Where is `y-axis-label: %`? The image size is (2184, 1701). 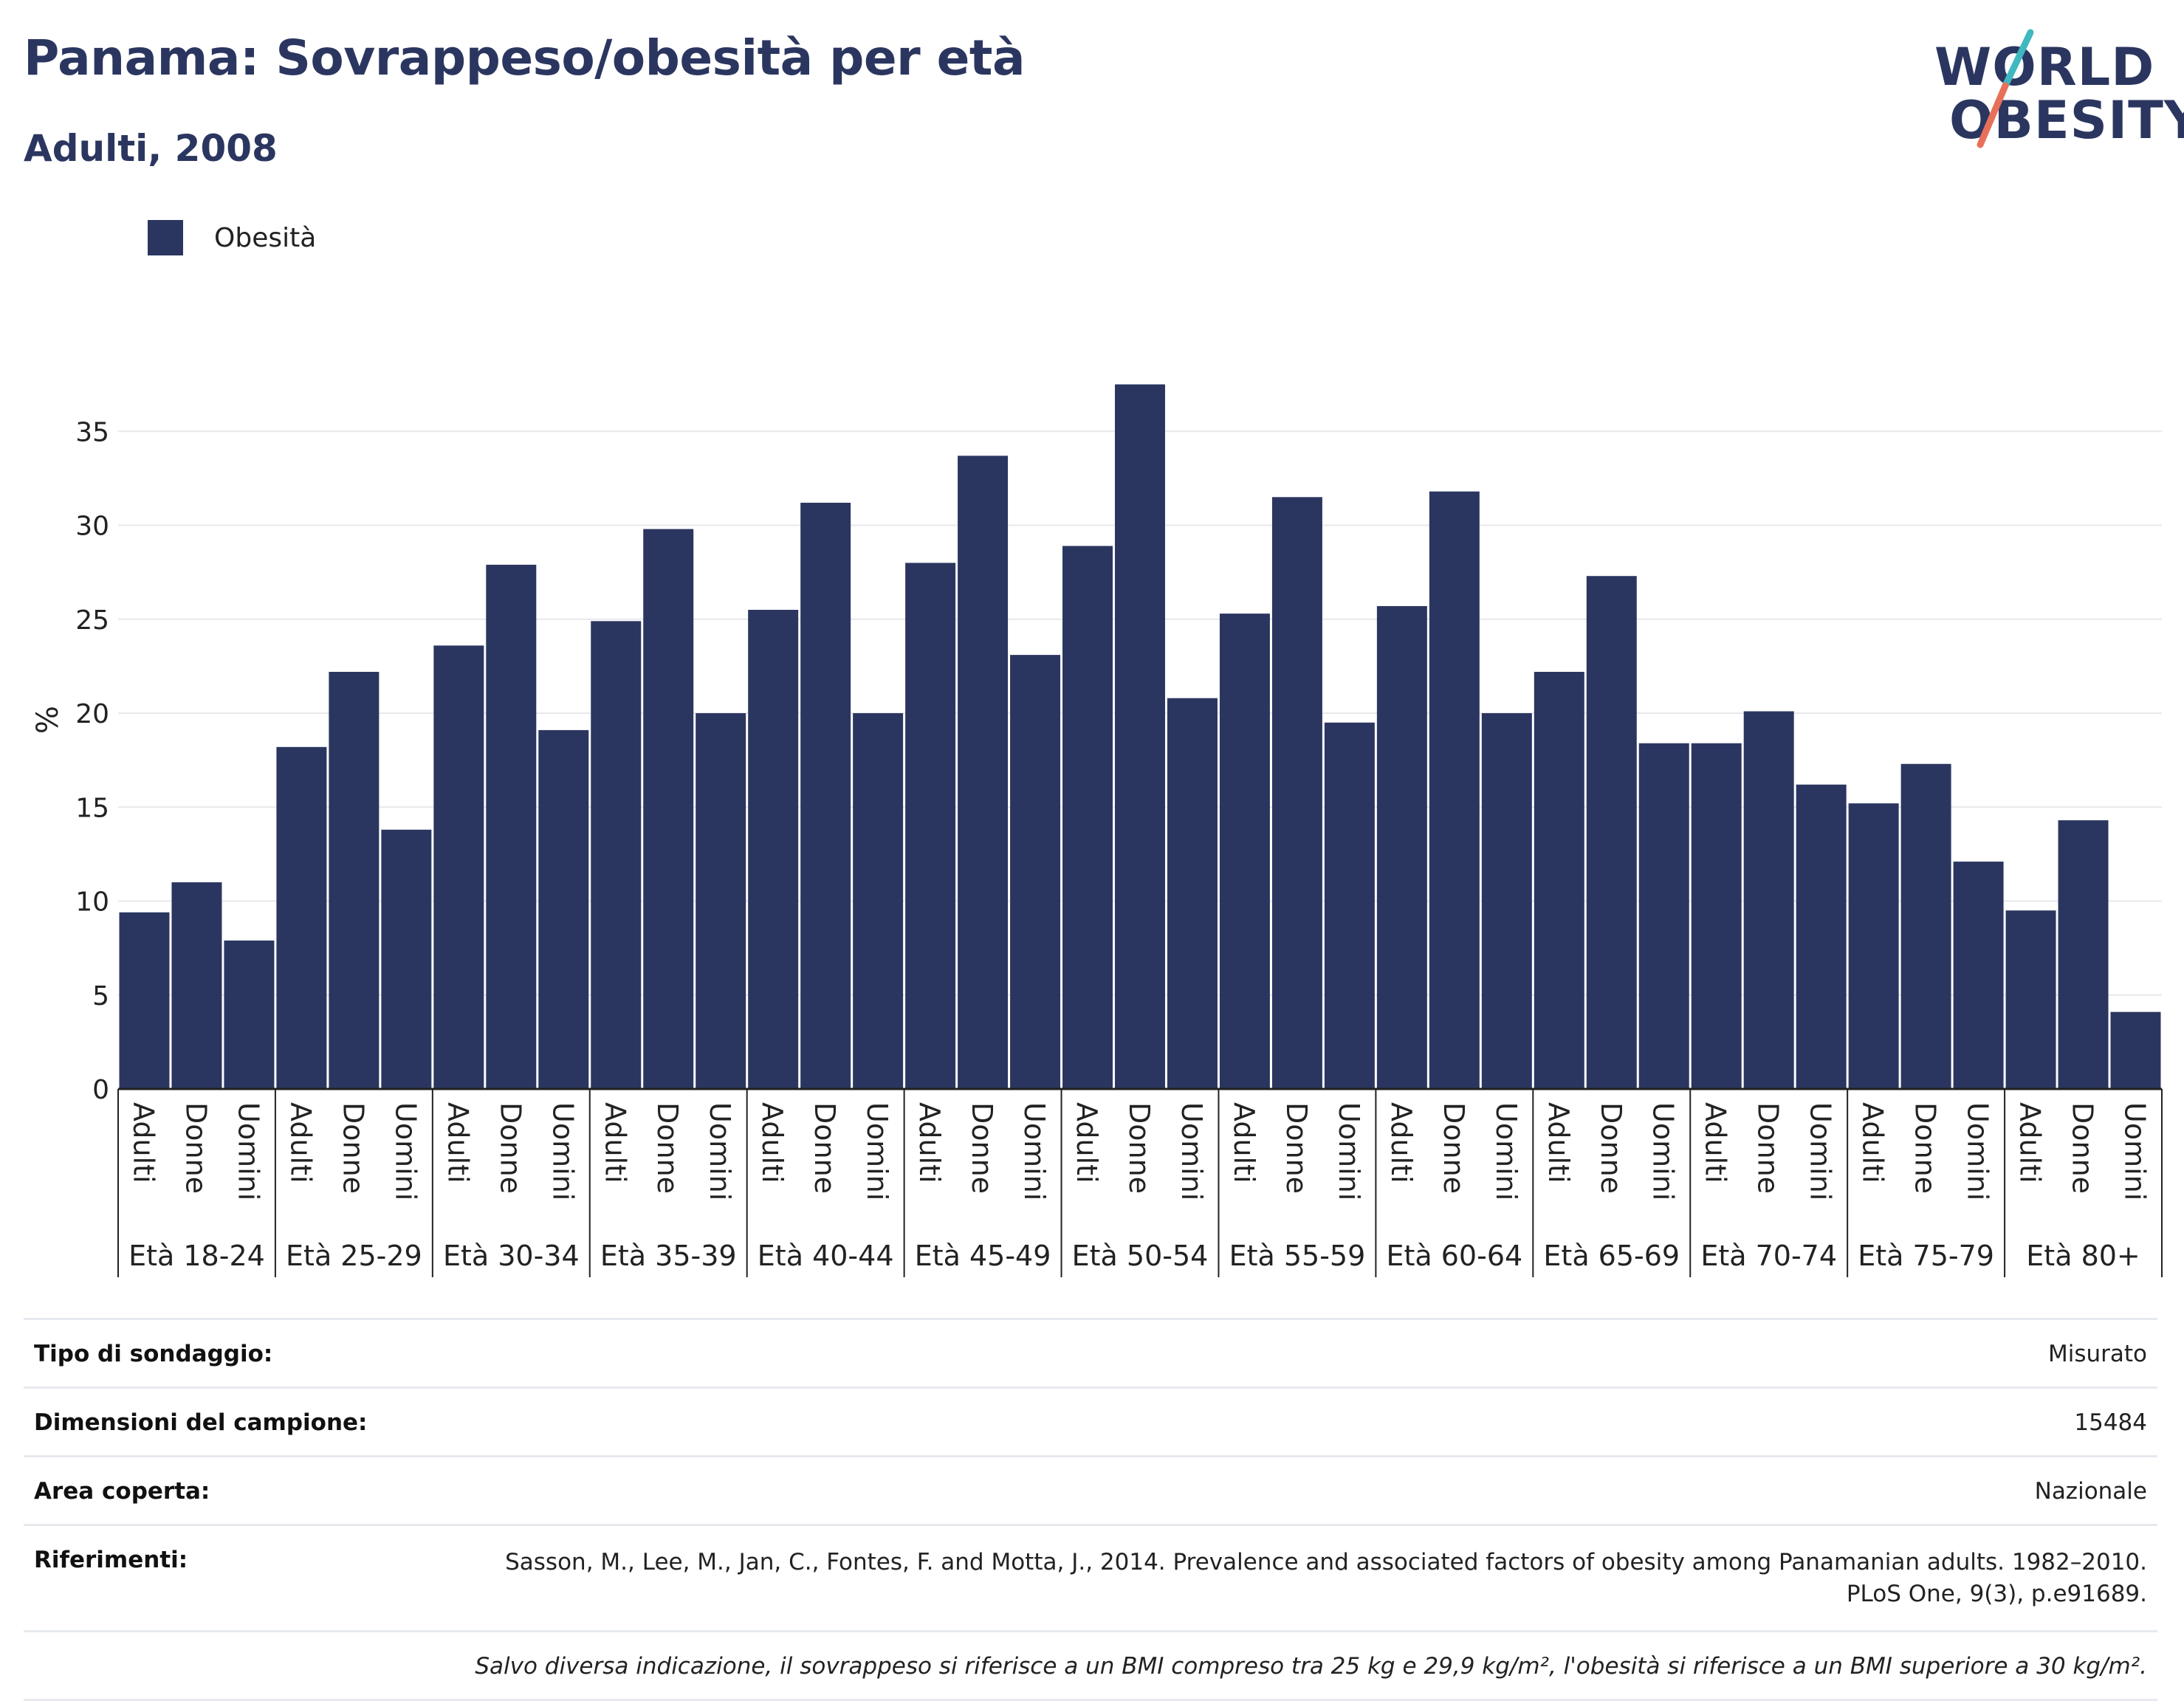 y-axis-label: % is located at coordinates (48, 720).